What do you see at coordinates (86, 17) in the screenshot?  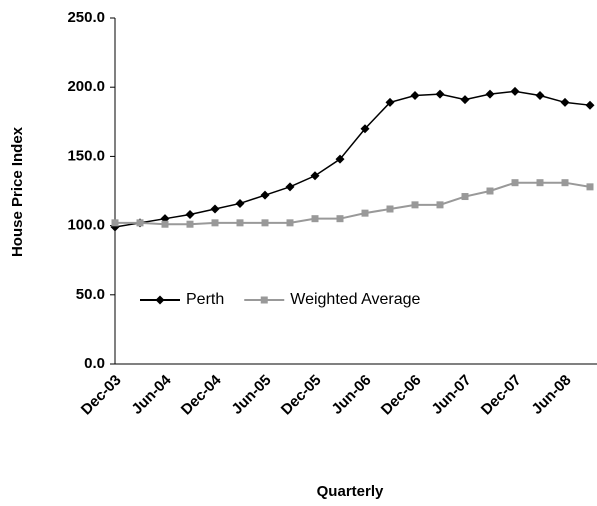 I see `y-tick-label: 250.0` at bounding box center [86, 17].